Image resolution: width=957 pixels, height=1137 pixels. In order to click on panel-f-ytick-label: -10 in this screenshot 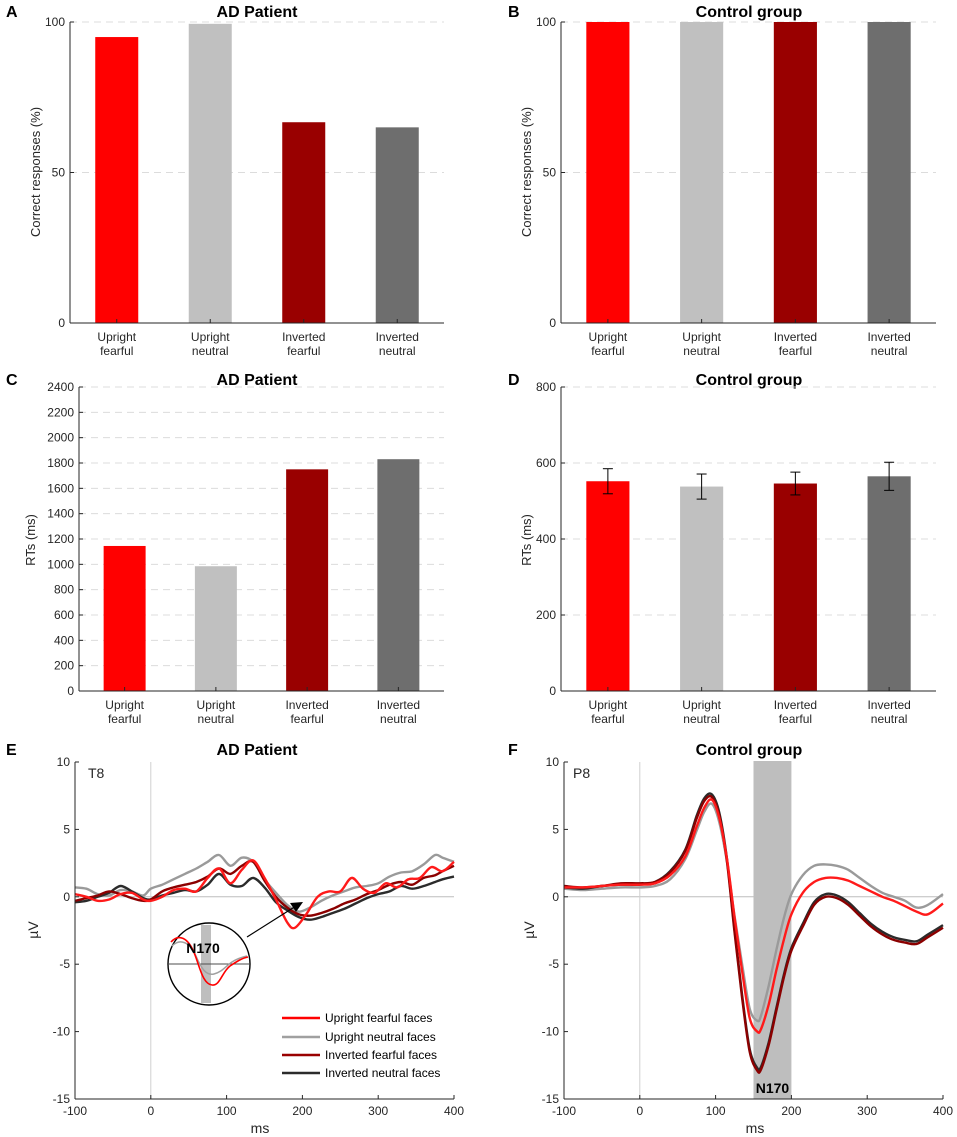, I will do `click(551, 1032)`.